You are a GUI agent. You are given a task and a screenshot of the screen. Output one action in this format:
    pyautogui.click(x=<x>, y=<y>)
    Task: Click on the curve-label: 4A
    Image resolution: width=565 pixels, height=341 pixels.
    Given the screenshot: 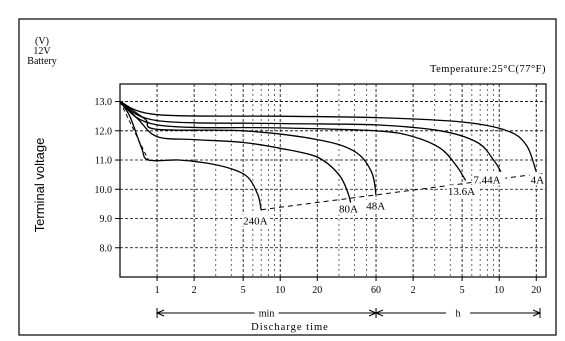 What is the action you would take?
    pyautogui.click(x=538, y=180)
    